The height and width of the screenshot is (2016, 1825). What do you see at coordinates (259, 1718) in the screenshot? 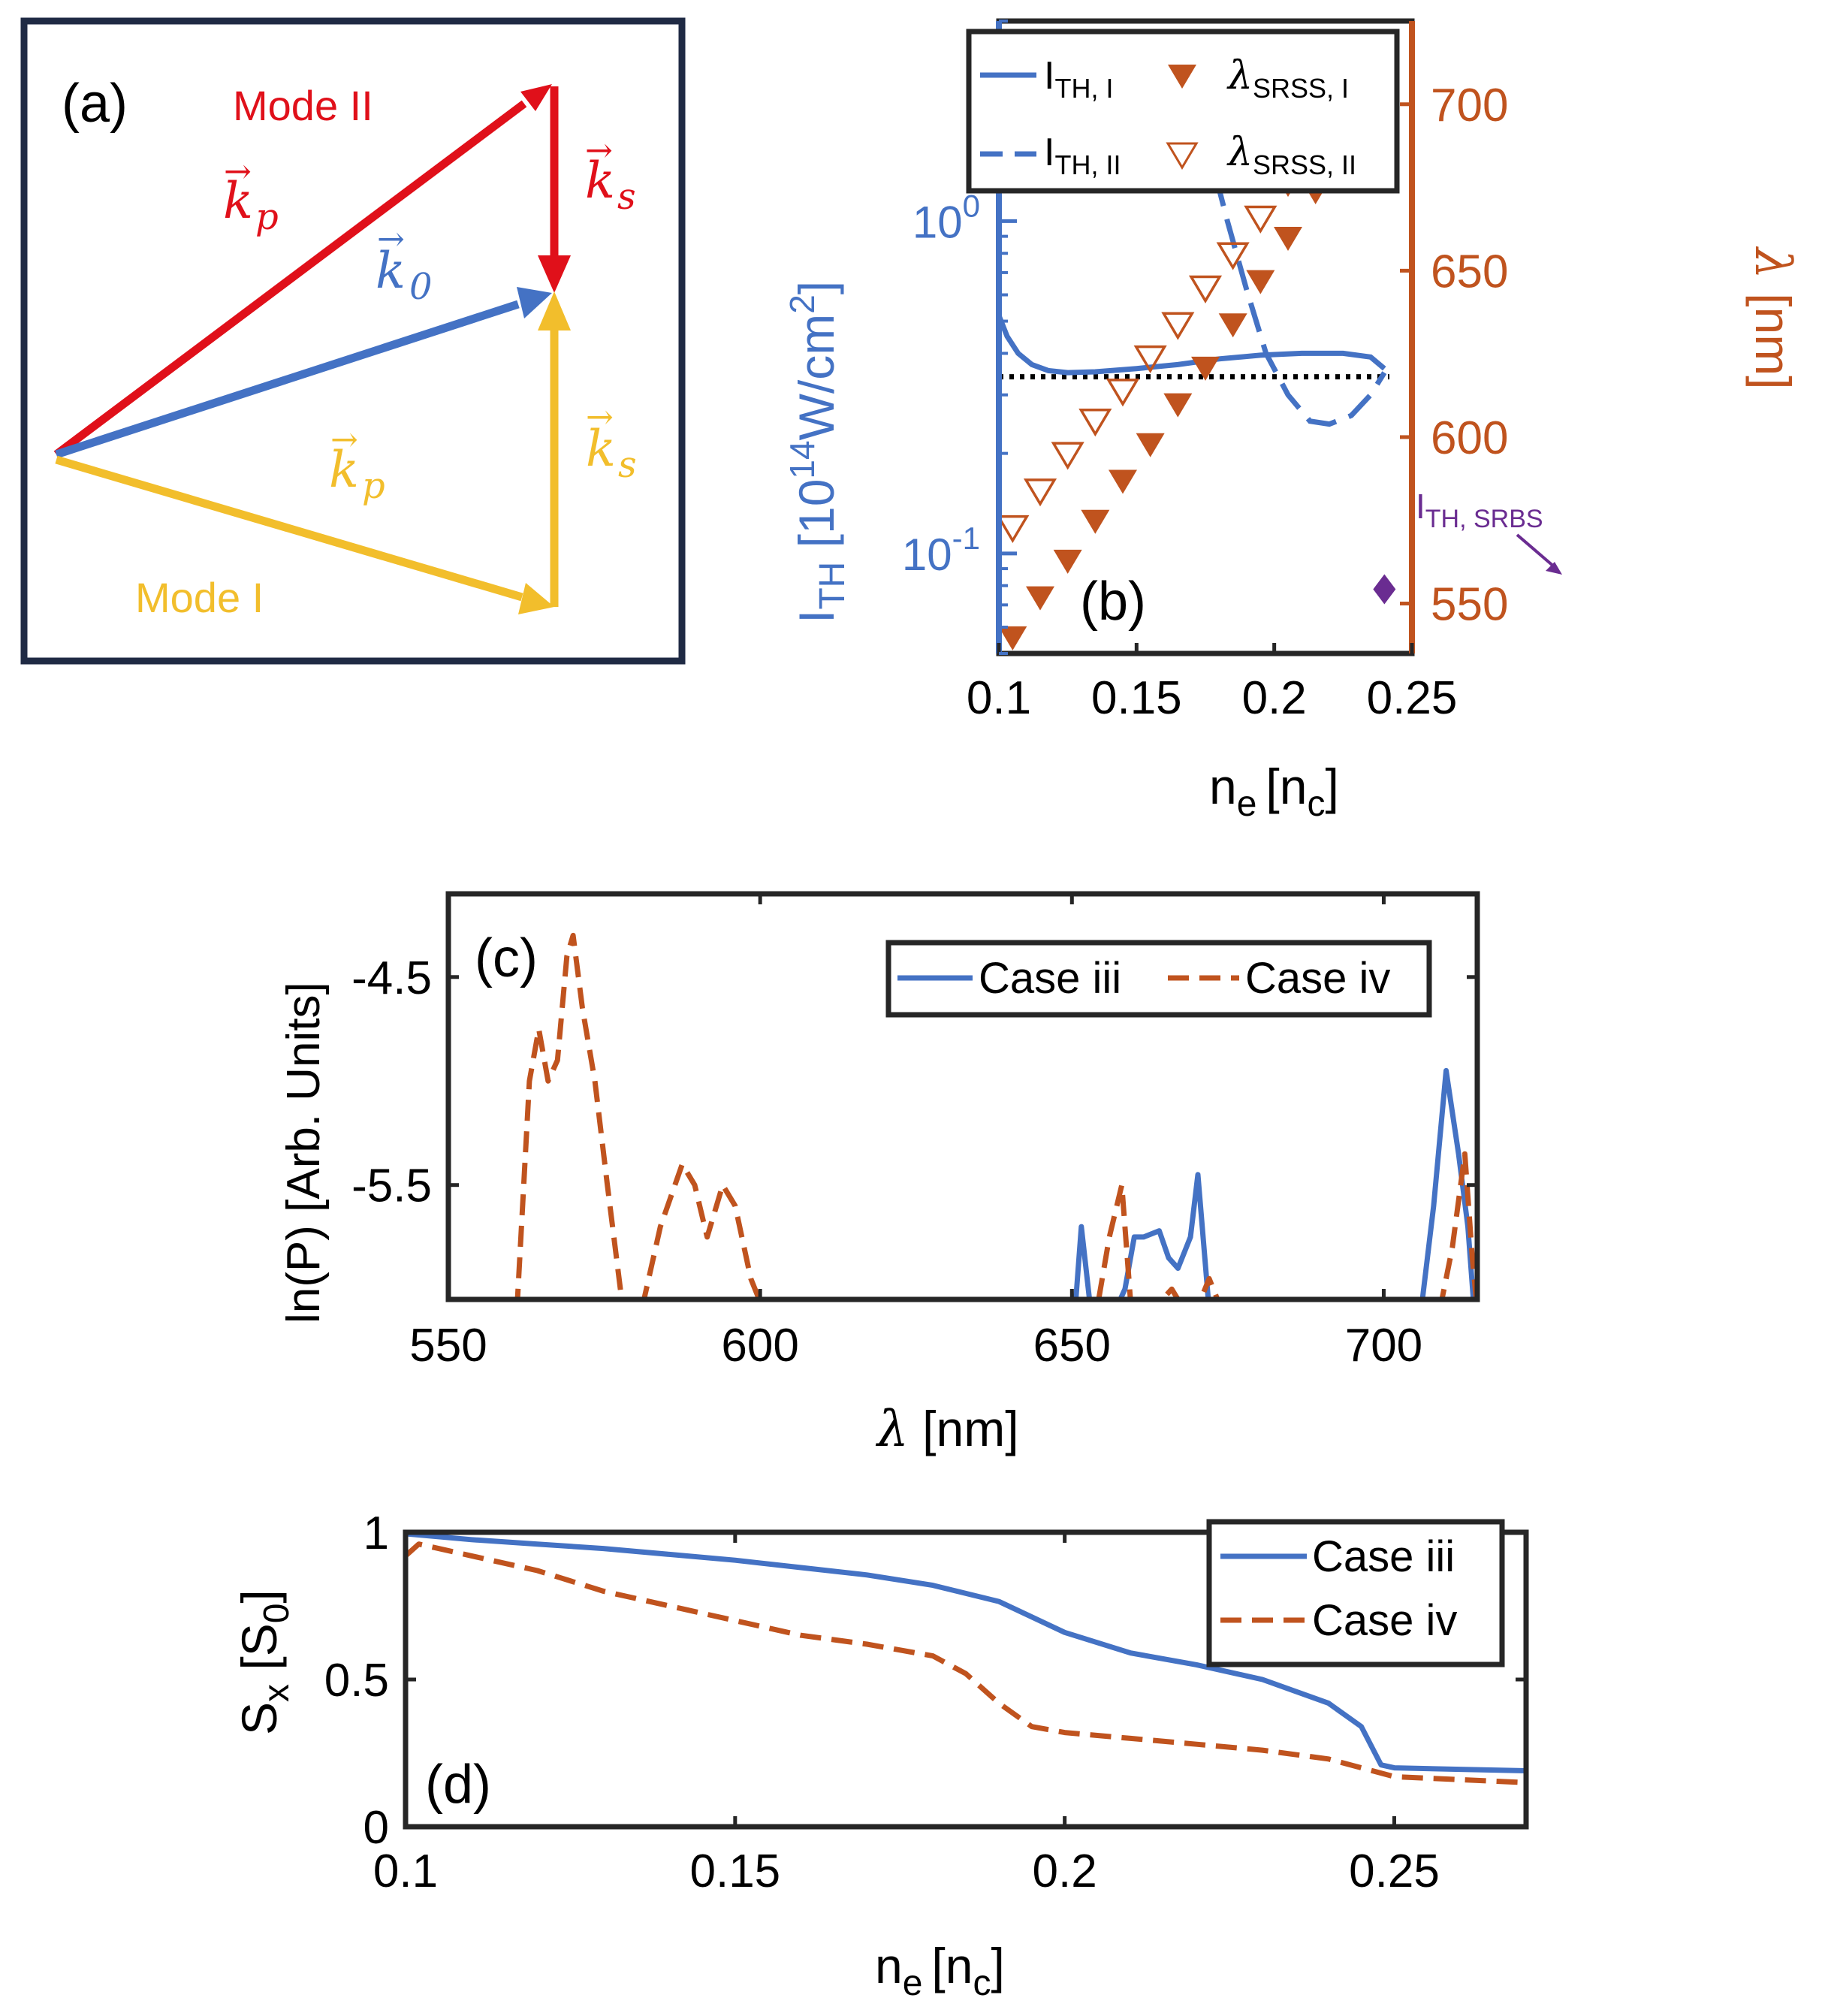
I see `ylabel-main: S` at bounding box center [259, 1718].